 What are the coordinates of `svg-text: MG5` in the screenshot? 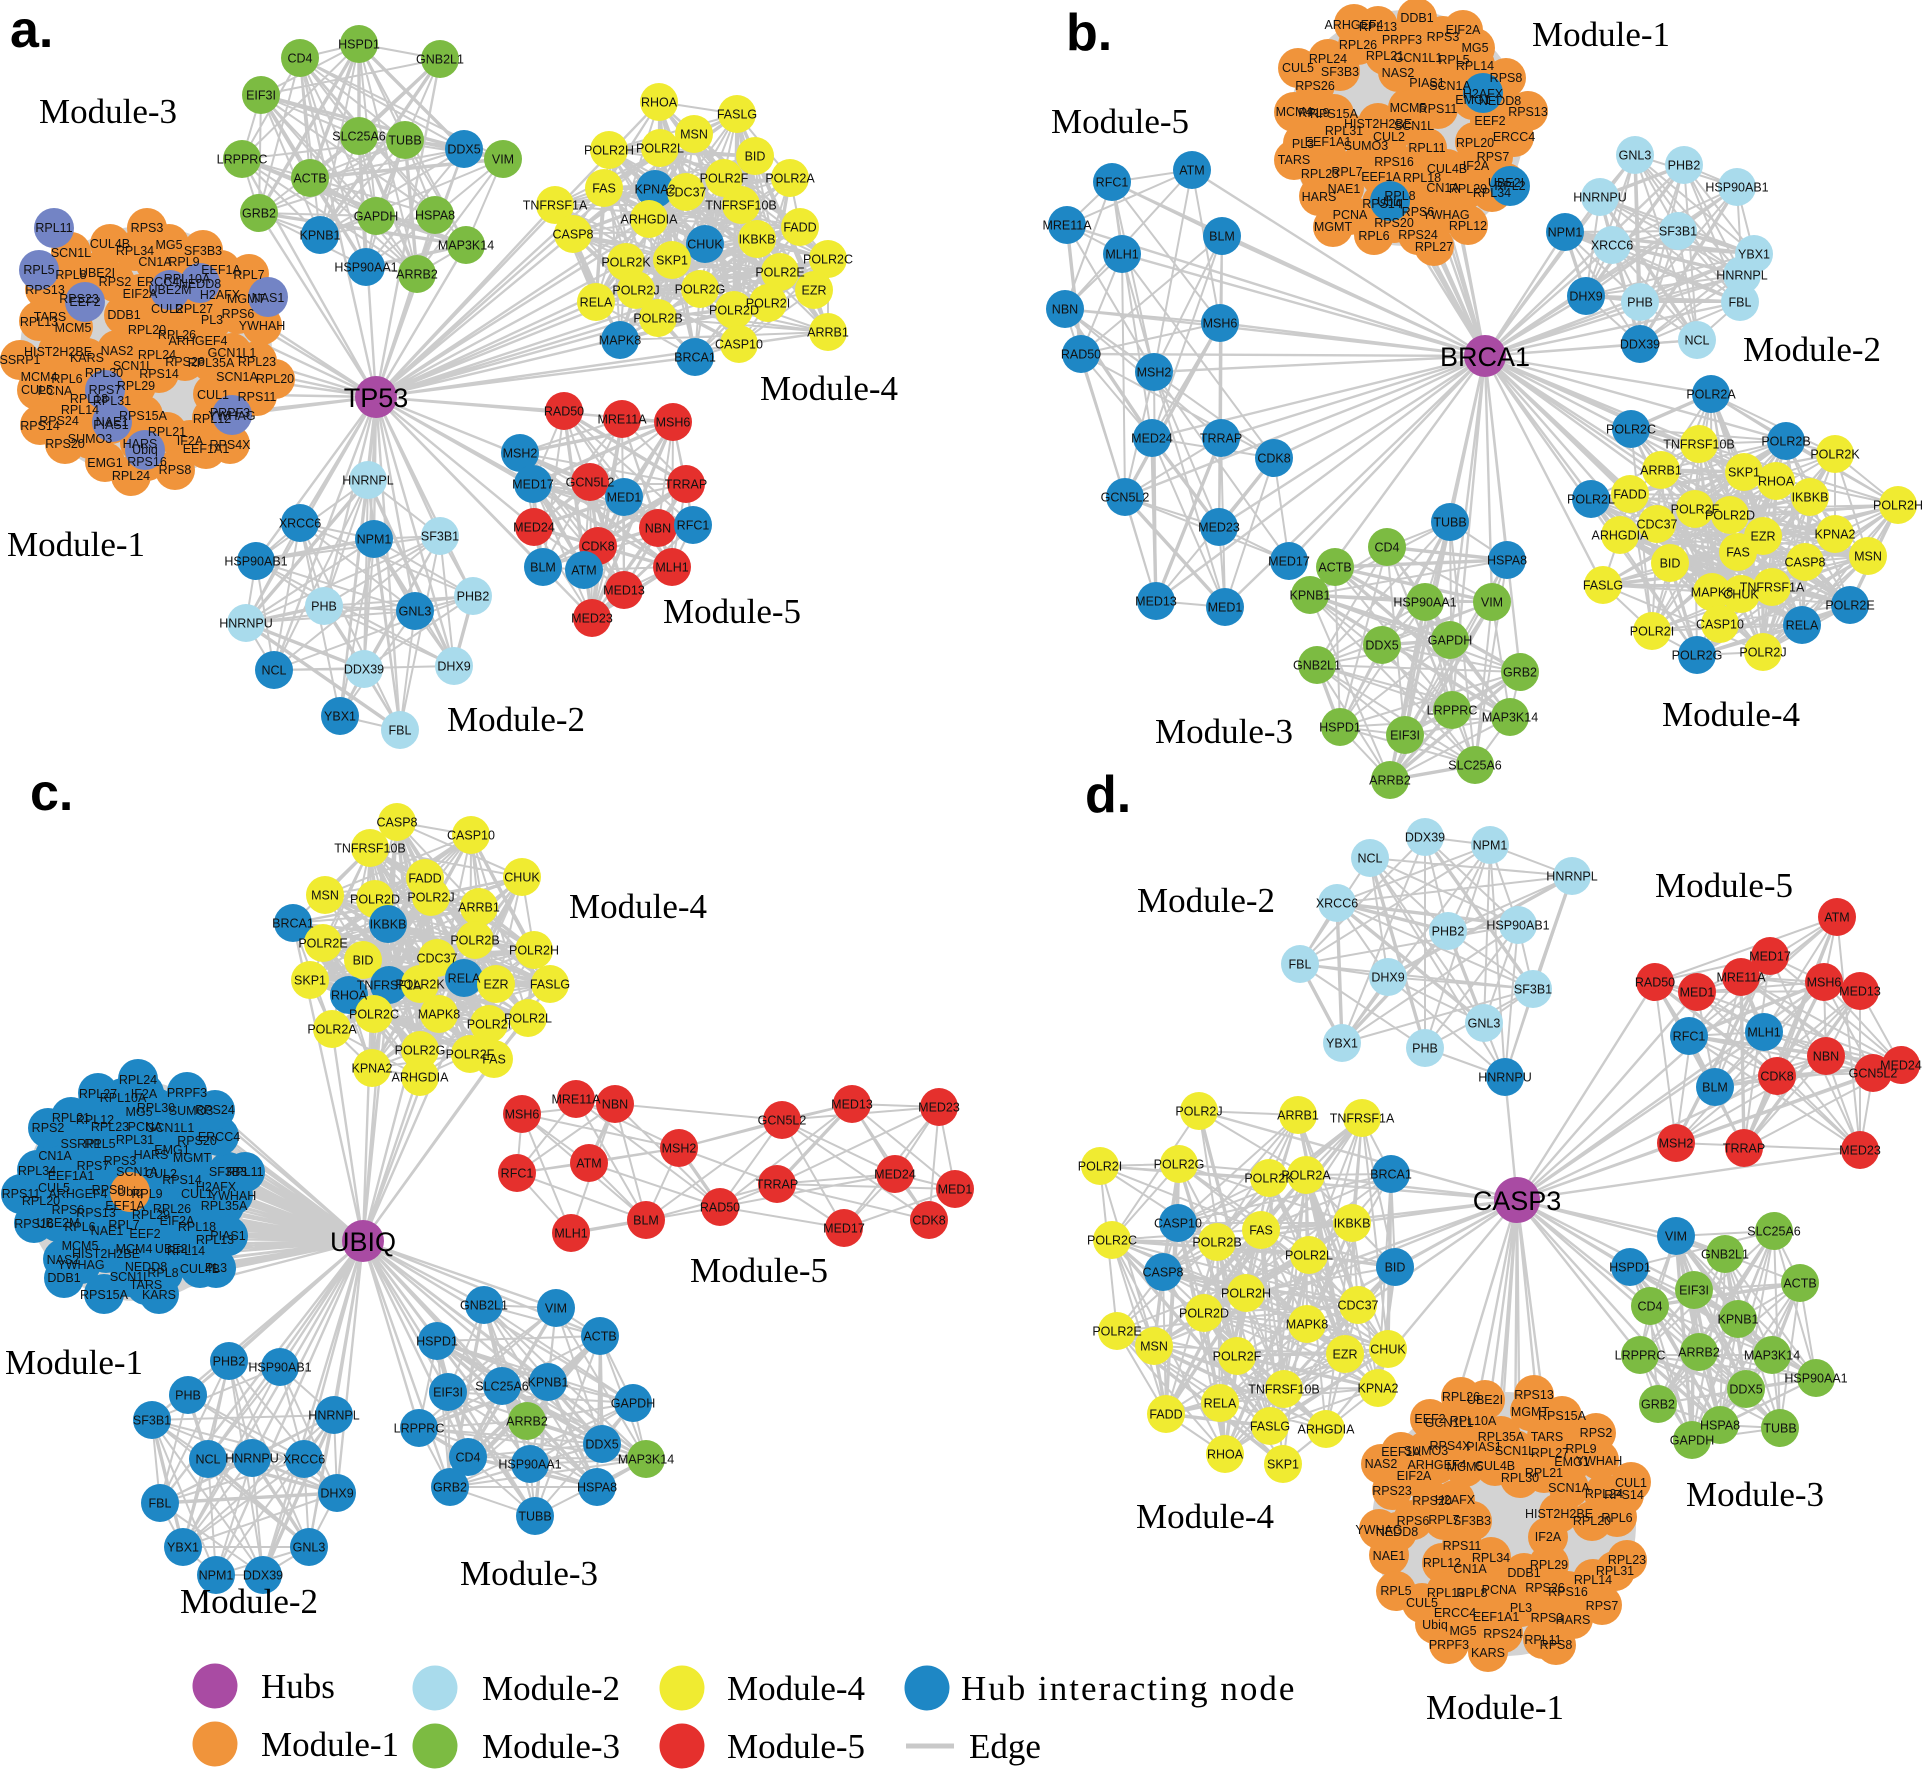 It's located at (1474, 48).